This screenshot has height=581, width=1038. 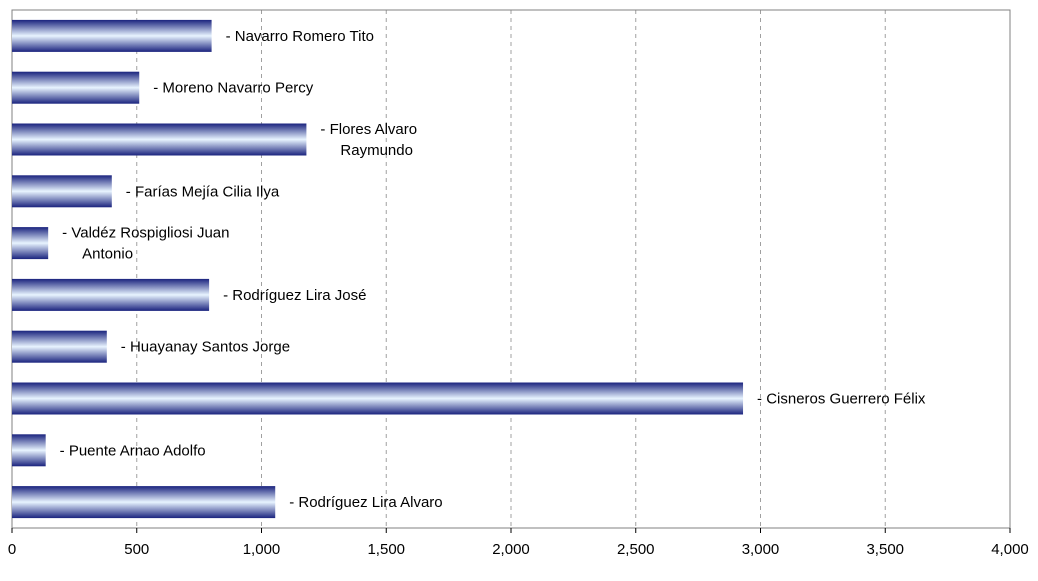 I want to click on x-axis: 0 500 1,000 1,500 2,000 2,500 3,000 3,500 4,000, so click(x=518, y=543).